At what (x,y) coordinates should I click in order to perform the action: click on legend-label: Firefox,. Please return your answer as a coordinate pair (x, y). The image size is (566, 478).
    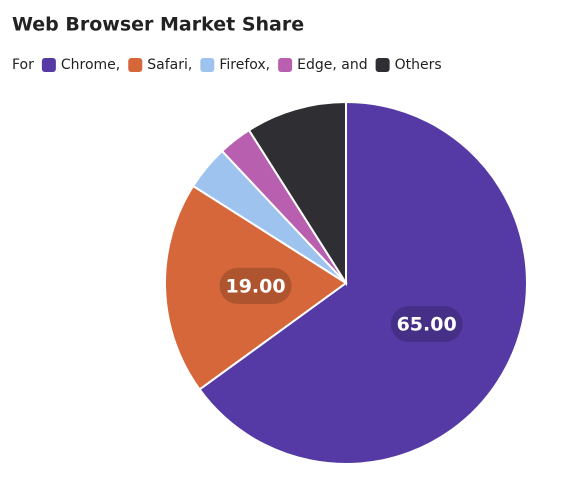
    Looking at the image, I should click on (244, 65).